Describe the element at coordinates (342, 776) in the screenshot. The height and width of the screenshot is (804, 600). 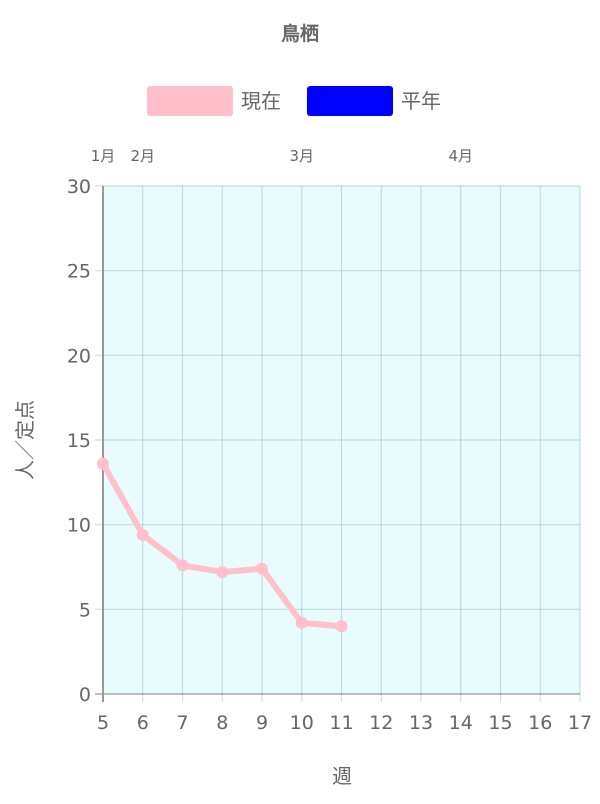
I see `x-axis-label: 週` at that location.